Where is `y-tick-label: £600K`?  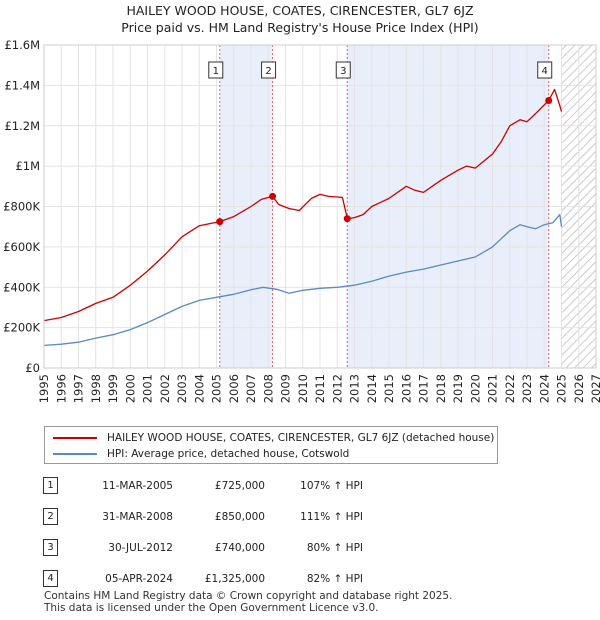 y-tick-label: £600K is located at coordinates (21, 247).